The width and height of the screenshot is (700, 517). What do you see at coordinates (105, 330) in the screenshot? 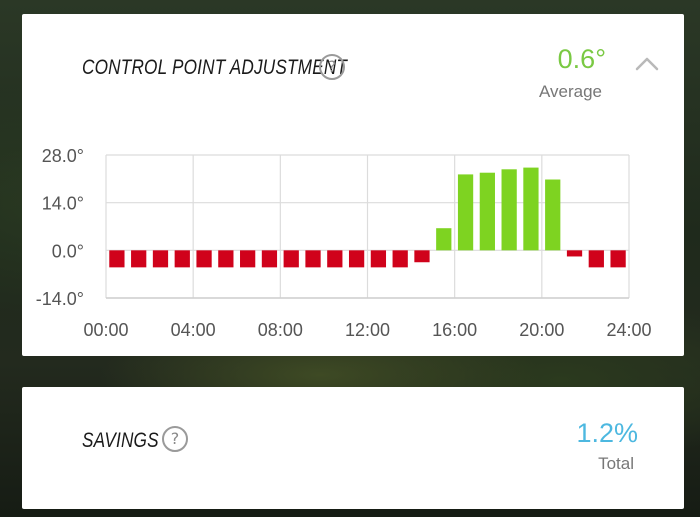
I see `x-tick-label: 00:00` at bounding box center [105, 330].